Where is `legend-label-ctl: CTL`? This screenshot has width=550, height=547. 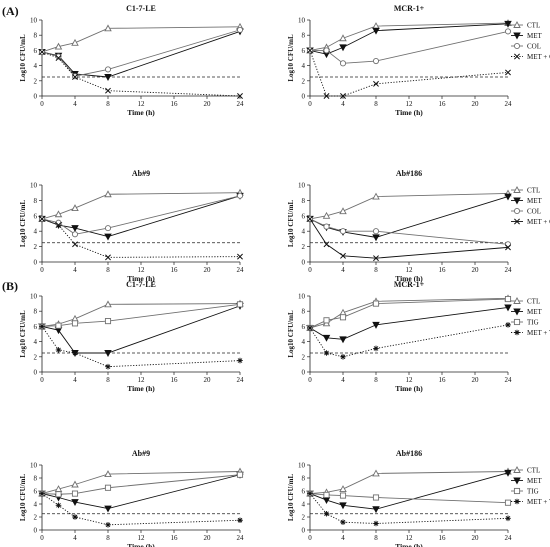 legend-label-ctl: CTL is located at coordinates (533, 26).